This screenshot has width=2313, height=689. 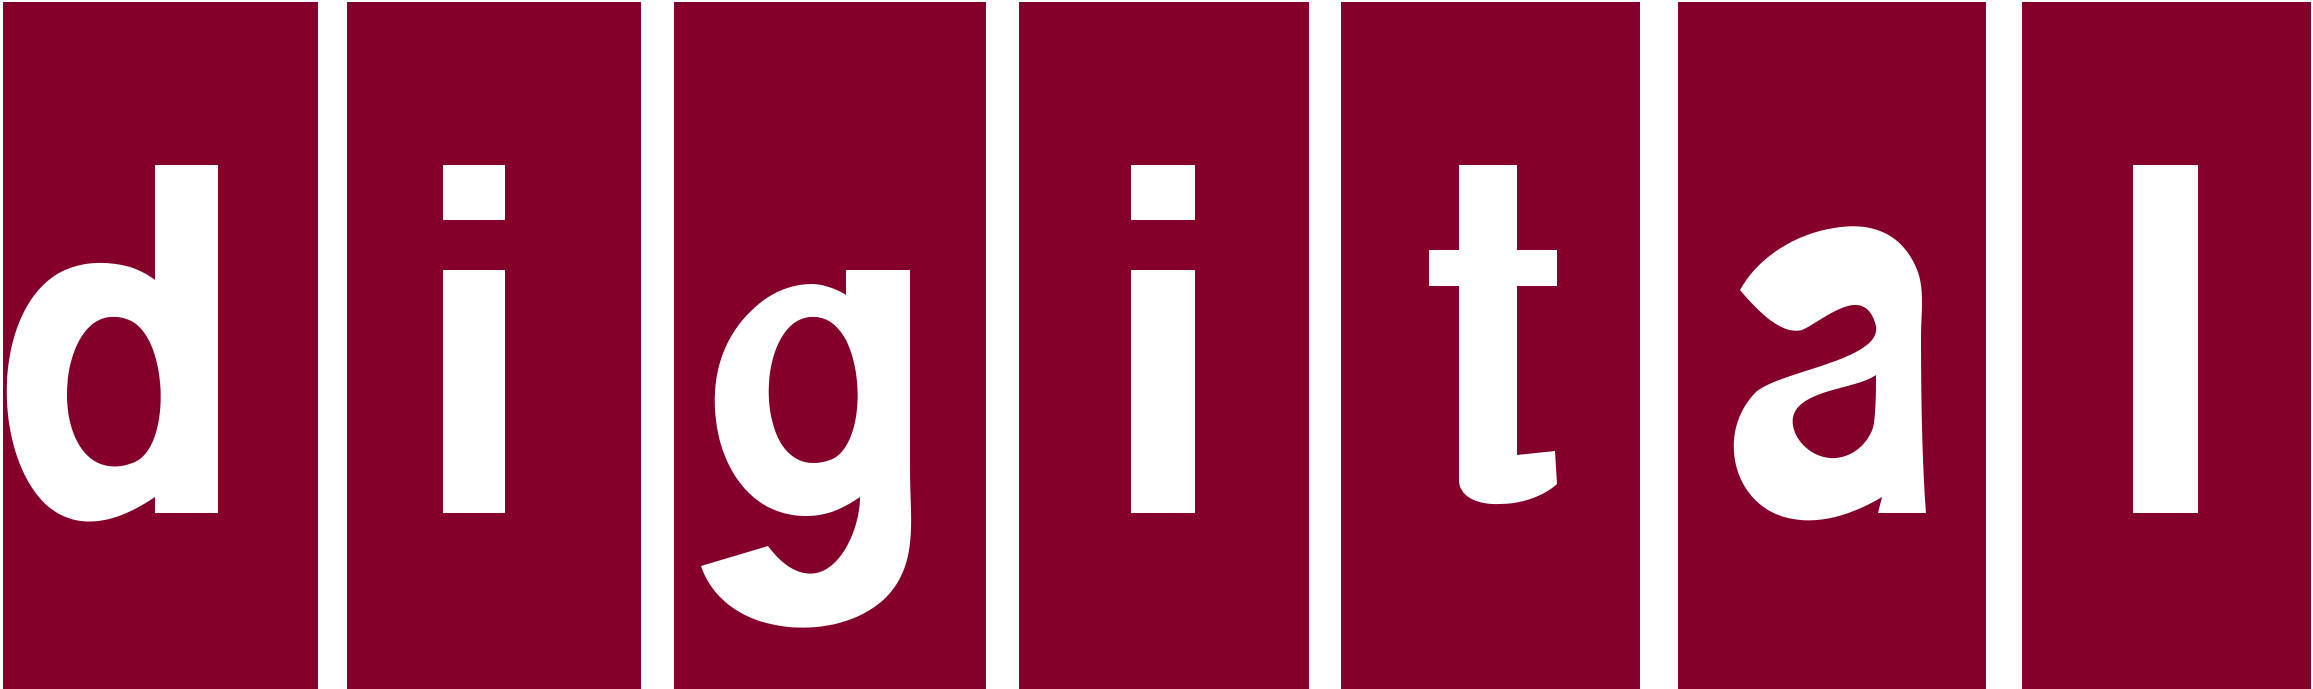 I want to click on tile-i-second, so click(x=1164, y=345).